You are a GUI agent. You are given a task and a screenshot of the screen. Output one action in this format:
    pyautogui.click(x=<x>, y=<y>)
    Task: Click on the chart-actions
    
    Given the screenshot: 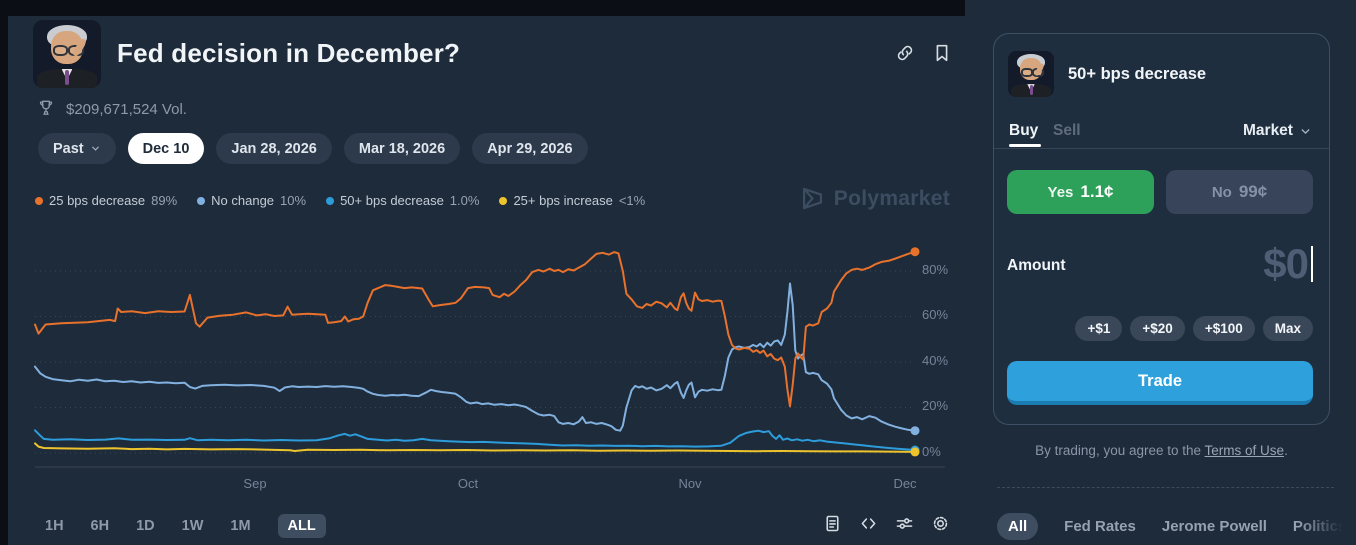 What is the action you would take?
    pyautogui.click(x=886, y=523)
    